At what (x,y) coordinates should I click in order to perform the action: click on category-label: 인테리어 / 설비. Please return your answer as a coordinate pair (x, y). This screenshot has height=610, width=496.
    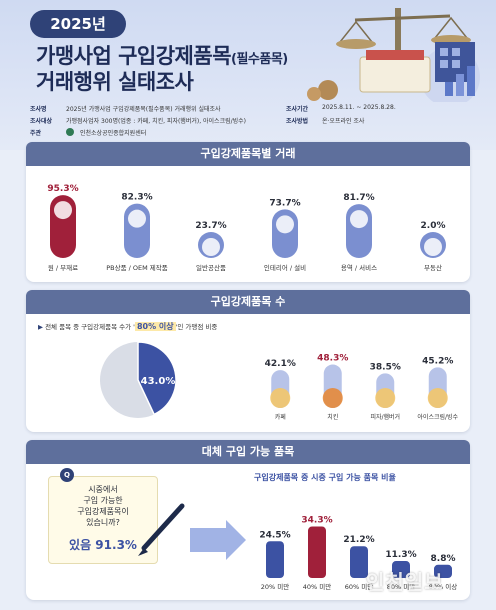
    Looking at the image, I should click on (285, 267).